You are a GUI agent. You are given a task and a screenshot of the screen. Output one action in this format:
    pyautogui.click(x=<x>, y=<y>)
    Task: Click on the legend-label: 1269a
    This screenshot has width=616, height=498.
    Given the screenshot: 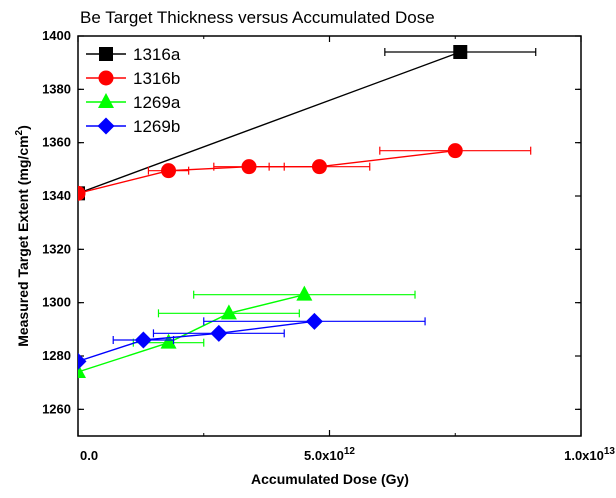 What is the action you would take?
    pyautogui.click(x=157, y=102)
    